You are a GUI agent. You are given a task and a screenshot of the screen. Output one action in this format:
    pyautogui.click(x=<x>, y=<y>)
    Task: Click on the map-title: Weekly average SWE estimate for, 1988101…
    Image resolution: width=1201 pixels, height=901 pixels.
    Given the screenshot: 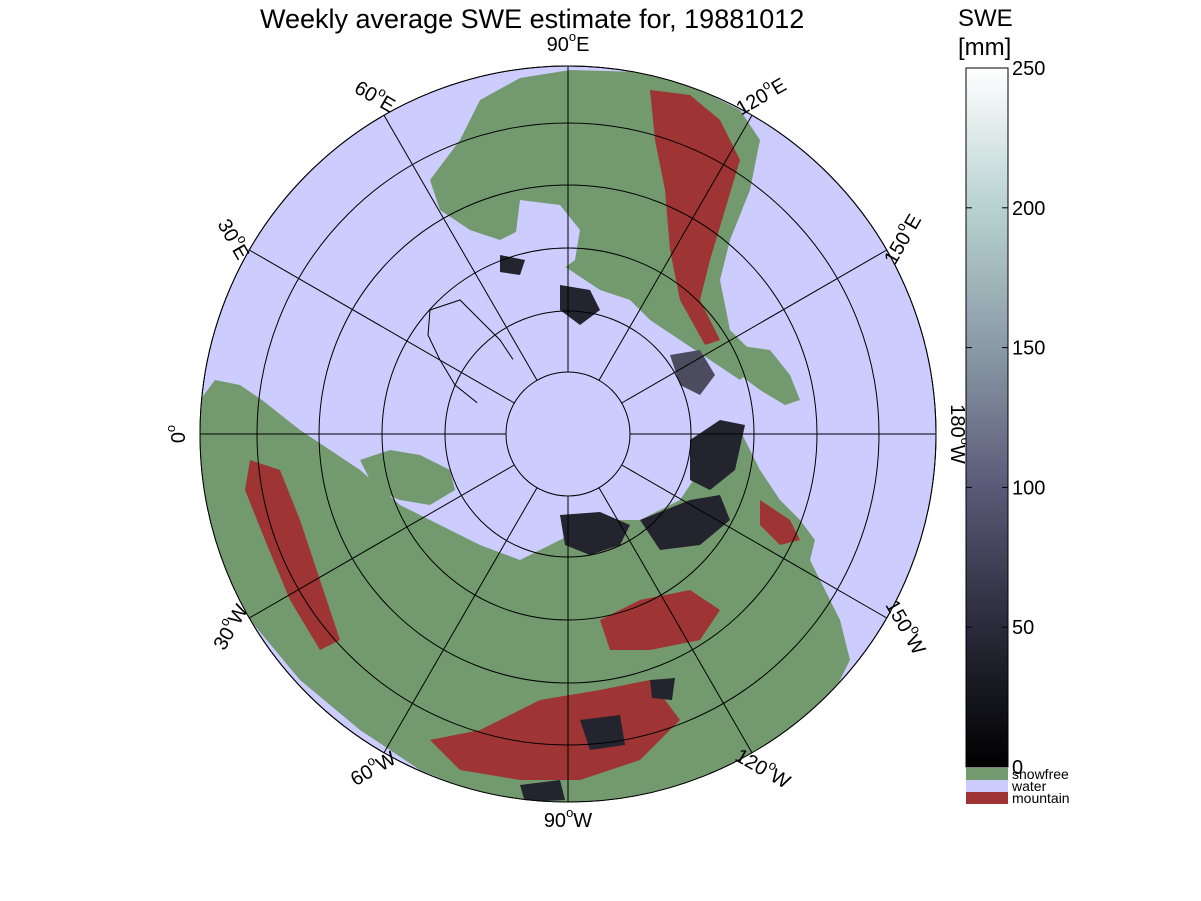 What is the action you would take?
    pyautogui.click(x=532, y=19)
    